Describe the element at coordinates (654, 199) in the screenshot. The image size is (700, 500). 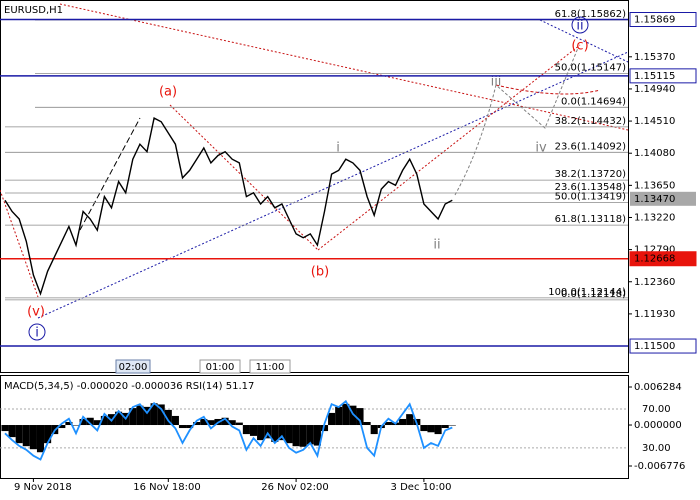
I see `price-label: 1.13470` at that location.